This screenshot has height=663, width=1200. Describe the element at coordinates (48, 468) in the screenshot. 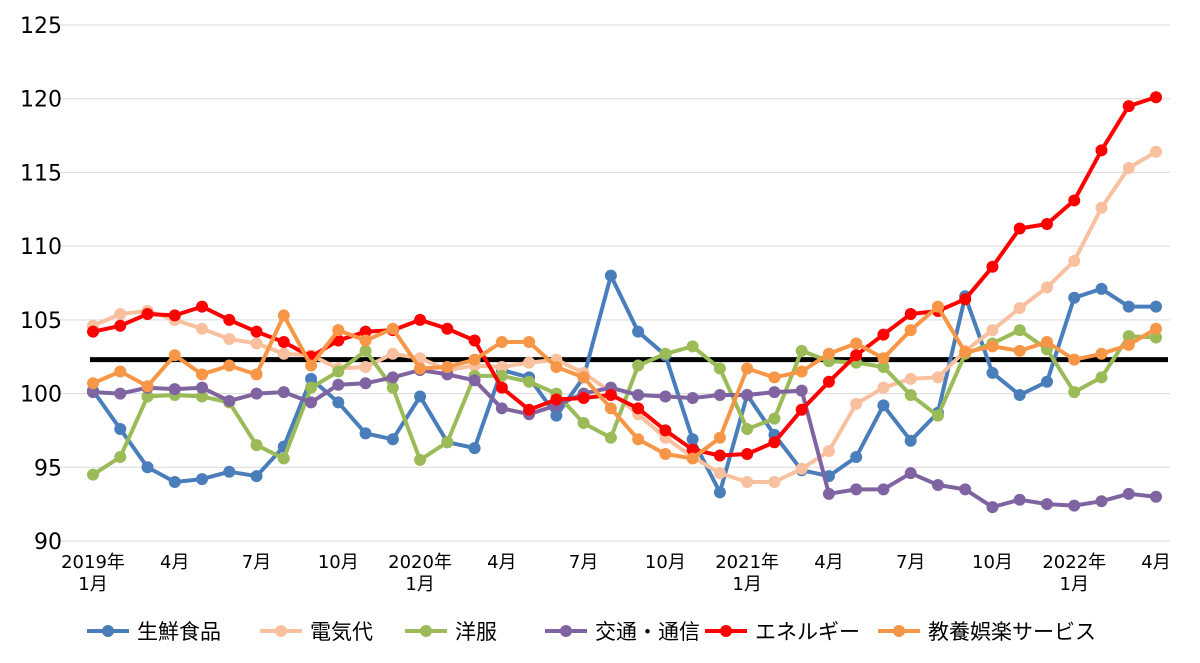

I see `y-tick-label: 95` at that location.